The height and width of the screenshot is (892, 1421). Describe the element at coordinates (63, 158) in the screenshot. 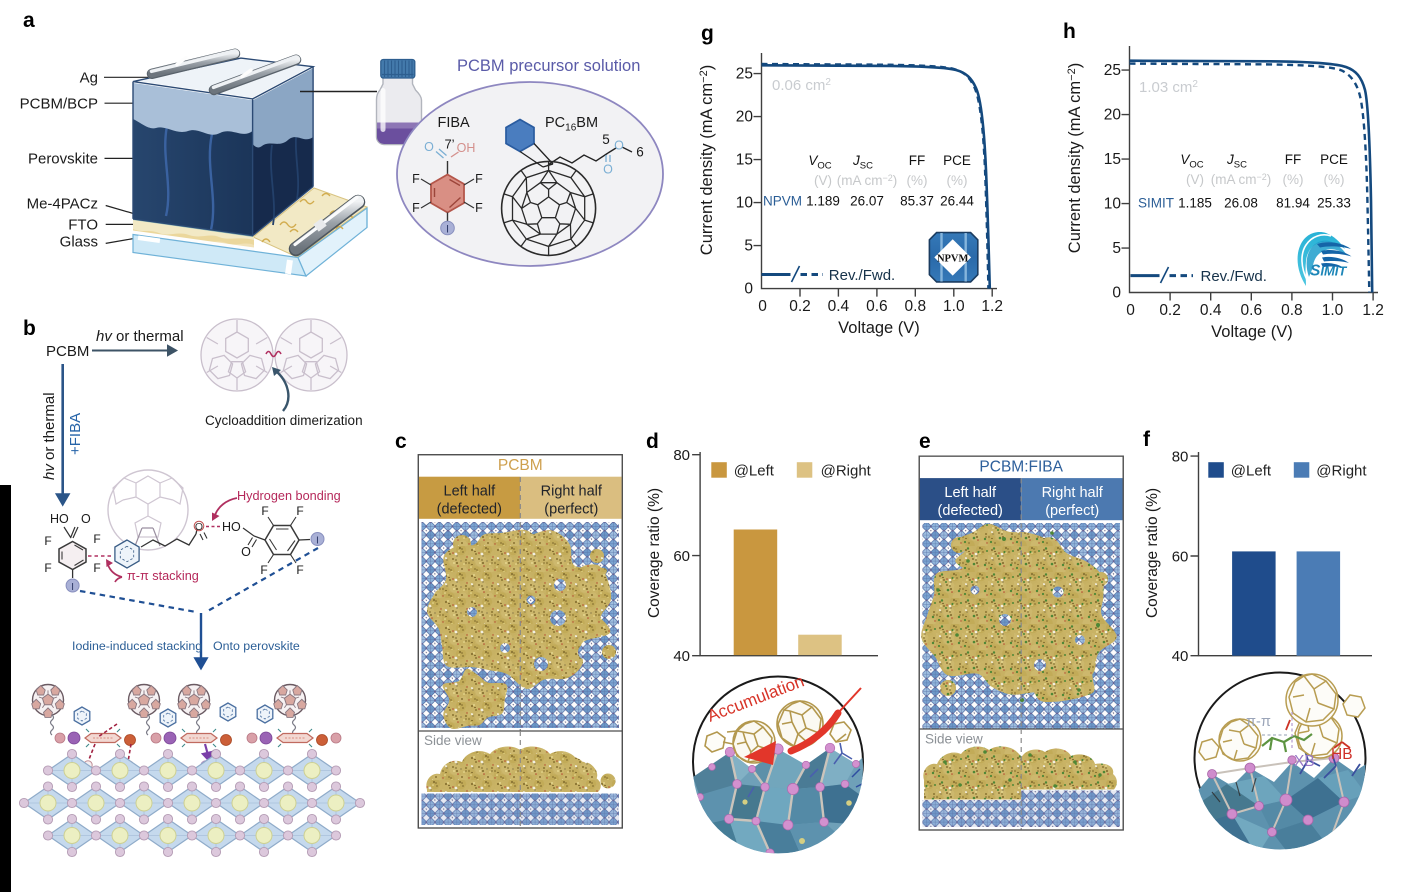

I see `svg-text: Perovskite` at that location.